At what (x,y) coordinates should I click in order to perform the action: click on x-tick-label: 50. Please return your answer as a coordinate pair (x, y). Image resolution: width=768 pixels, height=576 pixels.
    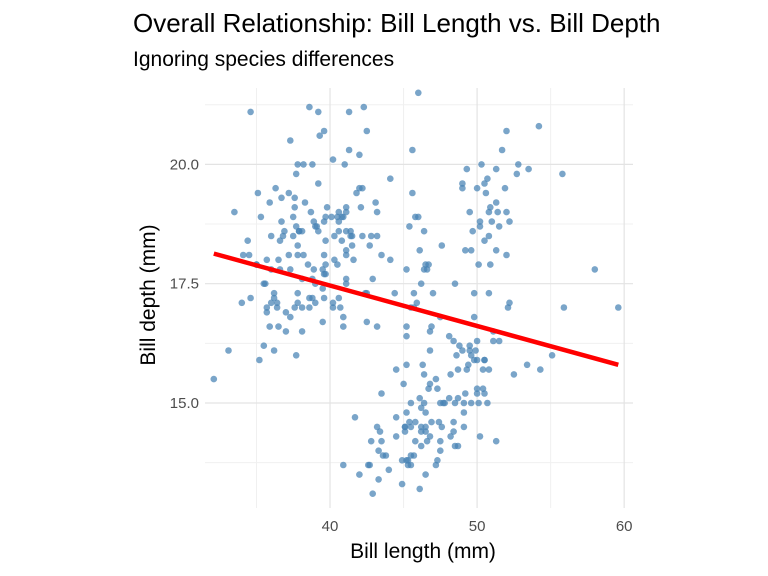
    Looking at the image, I should click on (477, 526).